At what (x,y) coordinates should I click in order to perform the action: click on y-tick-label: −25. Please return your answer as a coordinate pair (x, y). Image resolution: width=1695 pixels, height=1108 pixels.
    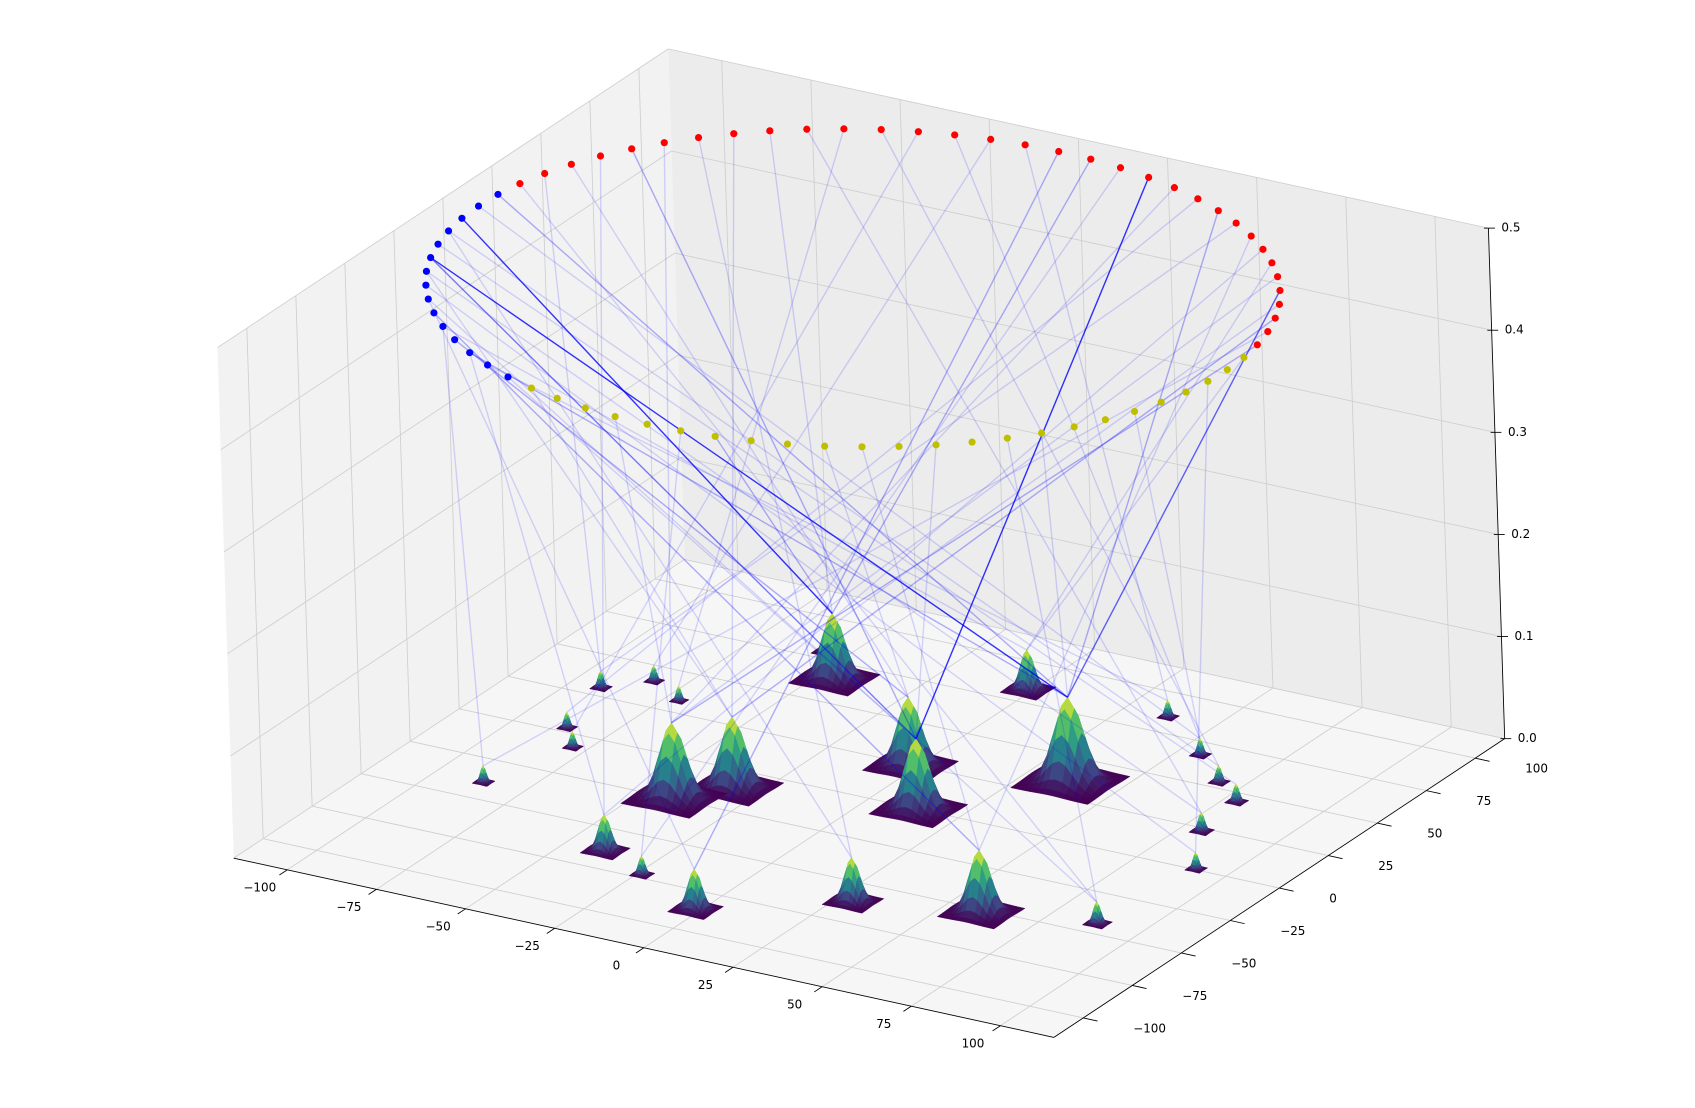
    Looking at the image, I should click on (1292, 931).